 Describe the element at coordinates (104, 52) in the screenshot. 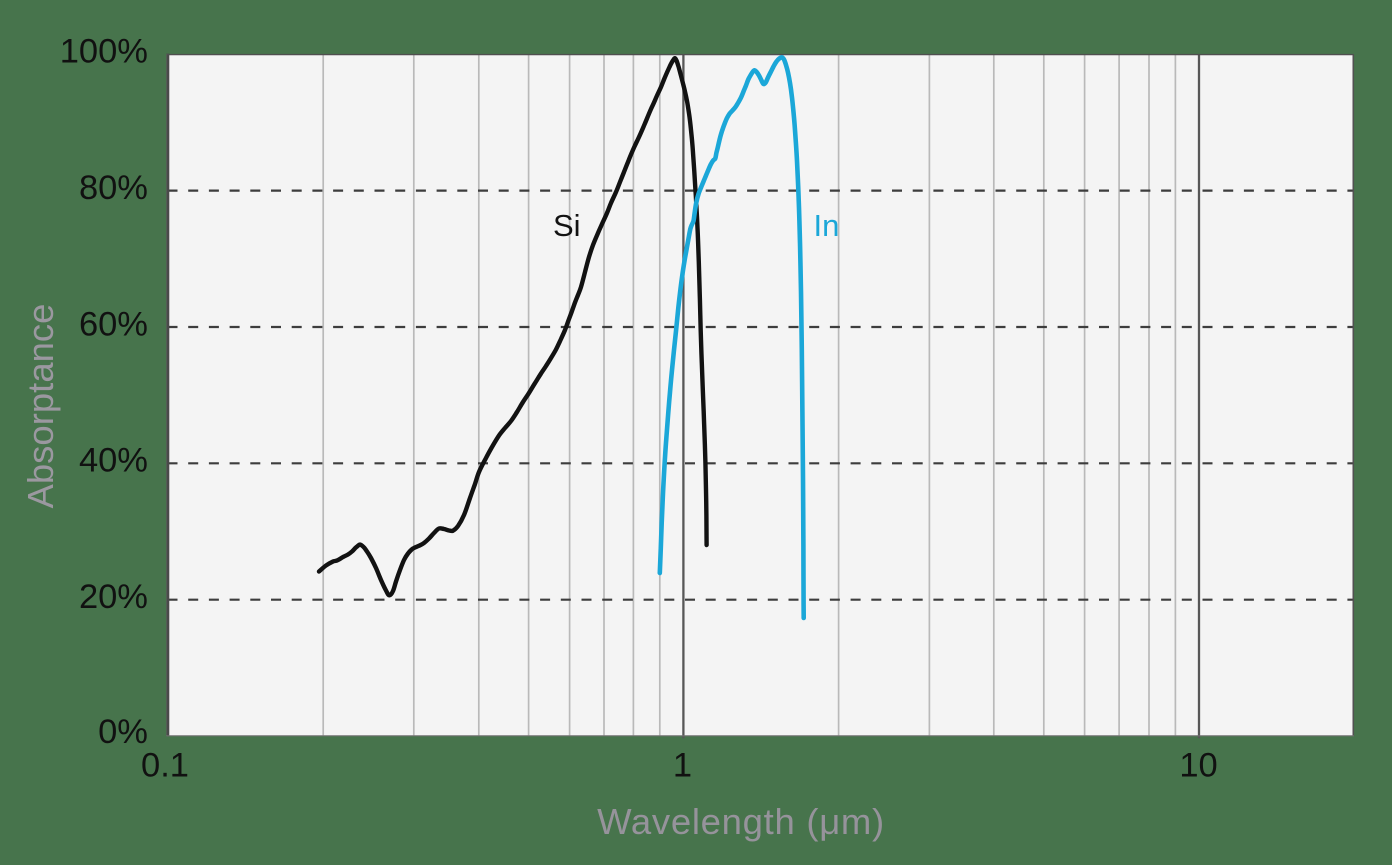

I see `svg-text: 100%` at that location.